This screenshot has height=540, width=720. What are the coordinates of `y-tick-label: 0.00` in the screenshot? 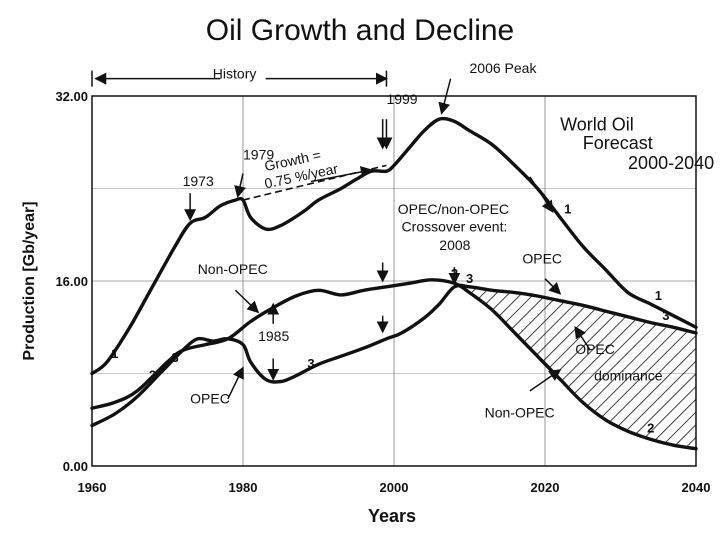 It's located at (75, 466).